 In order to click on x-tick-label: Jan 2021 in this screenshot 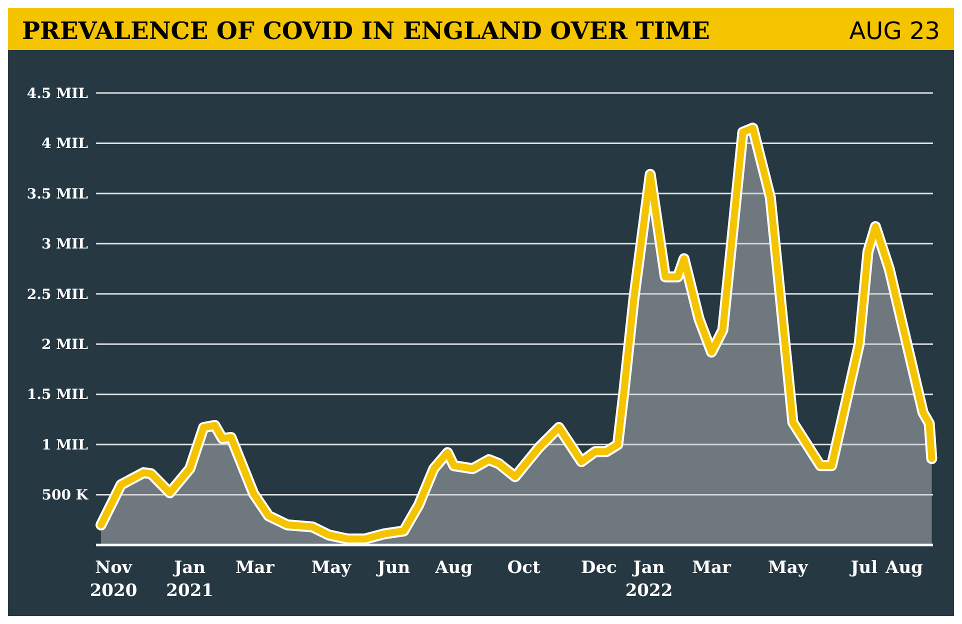, I will do `click(190, 579)`.